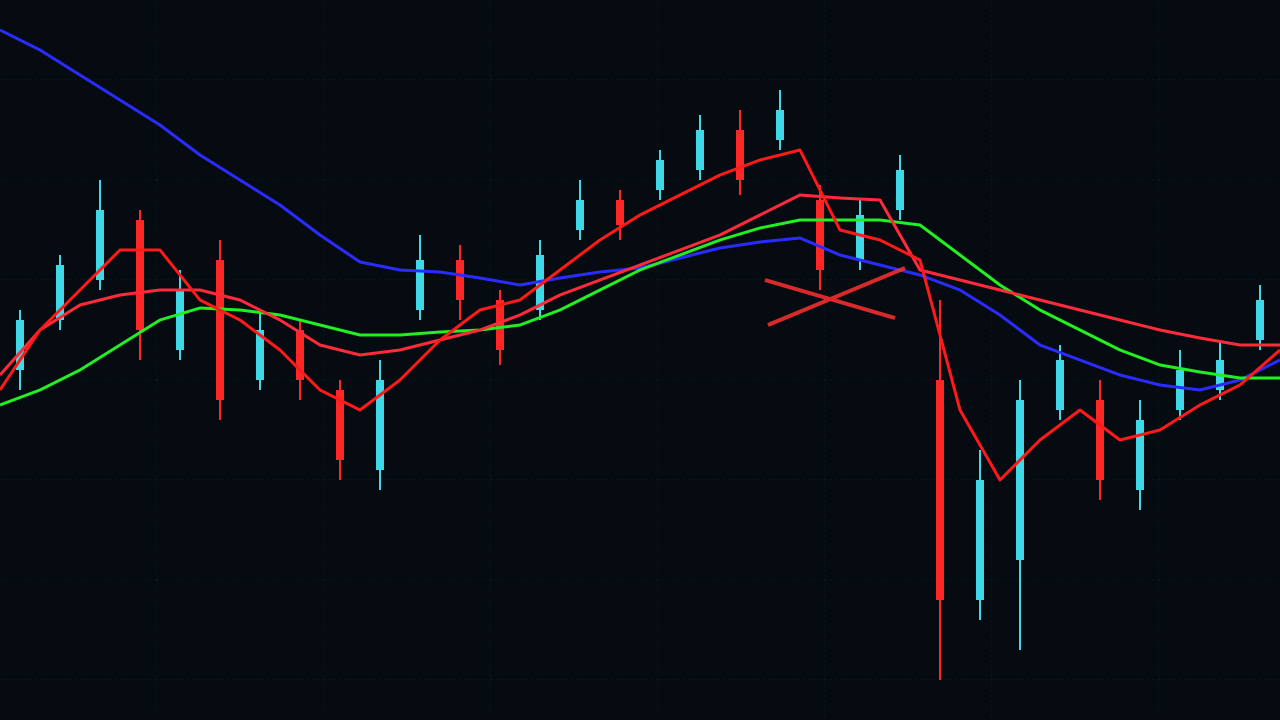  I want to click on cross-stroke, so click(836, 296).